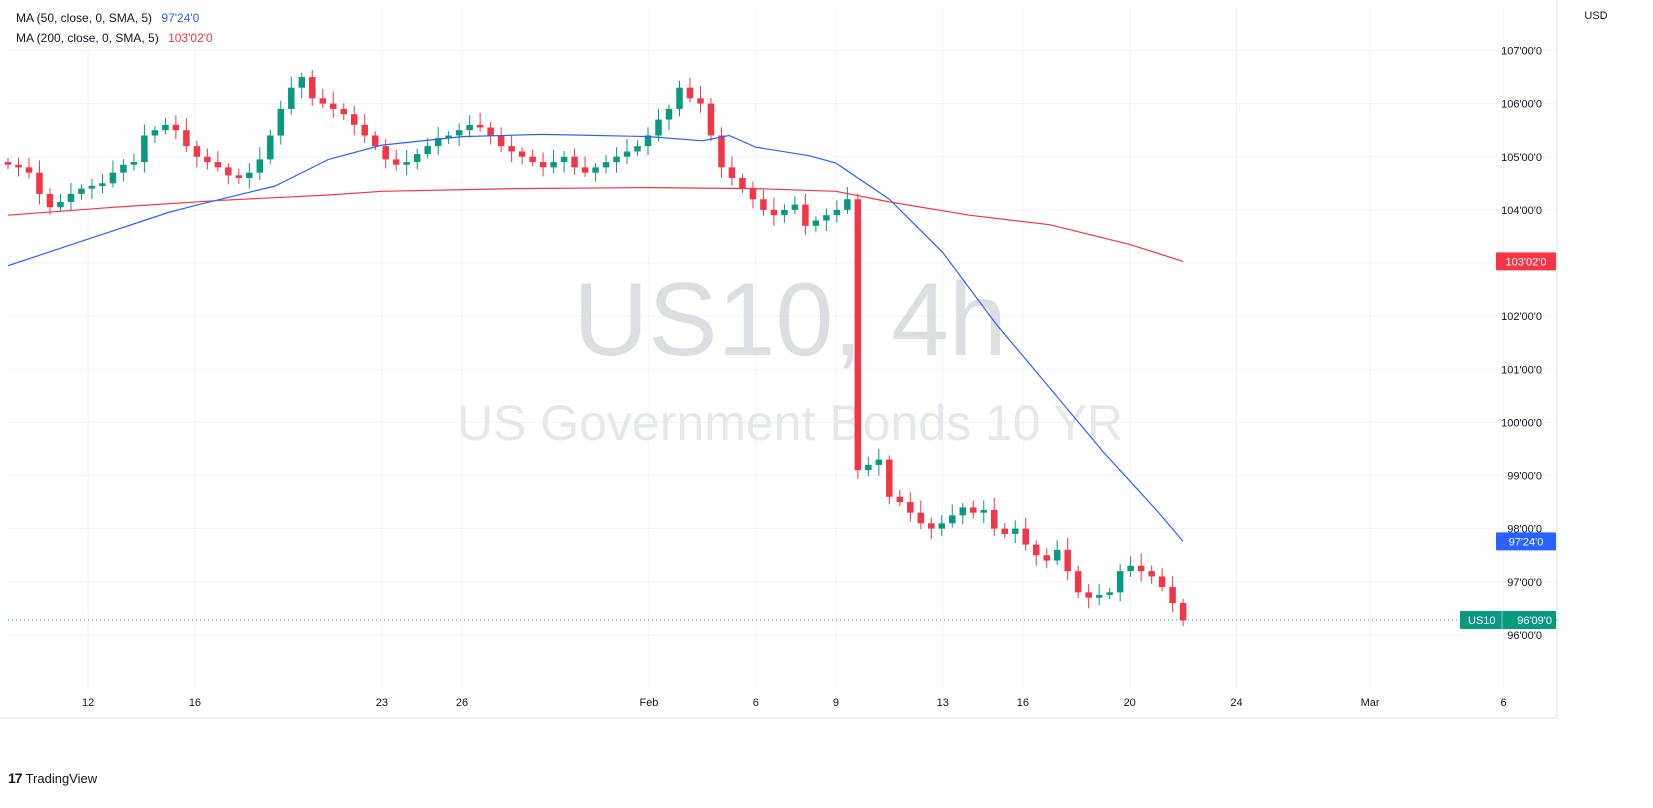 The width and height of the screenshot is (1653, 808). Describe the element at coordinates (180, 18) in the screenshot. I see `legend-ma50-value: 97'24'0` at that location.